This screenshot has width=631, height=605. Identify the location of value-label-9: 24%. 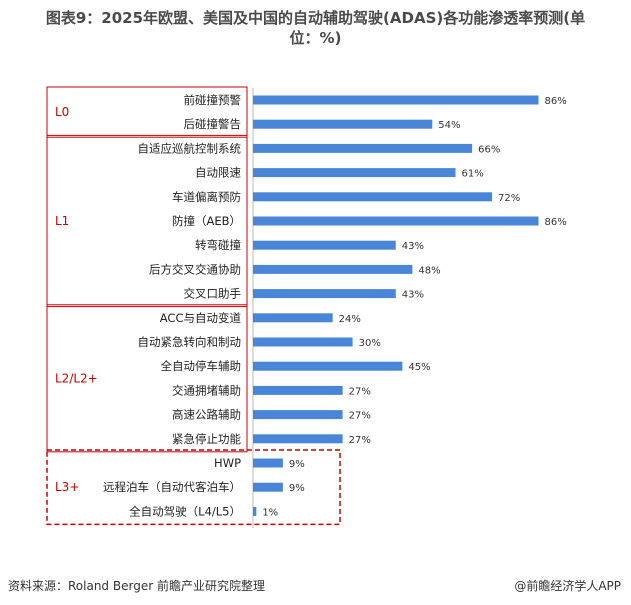
(350, 319).